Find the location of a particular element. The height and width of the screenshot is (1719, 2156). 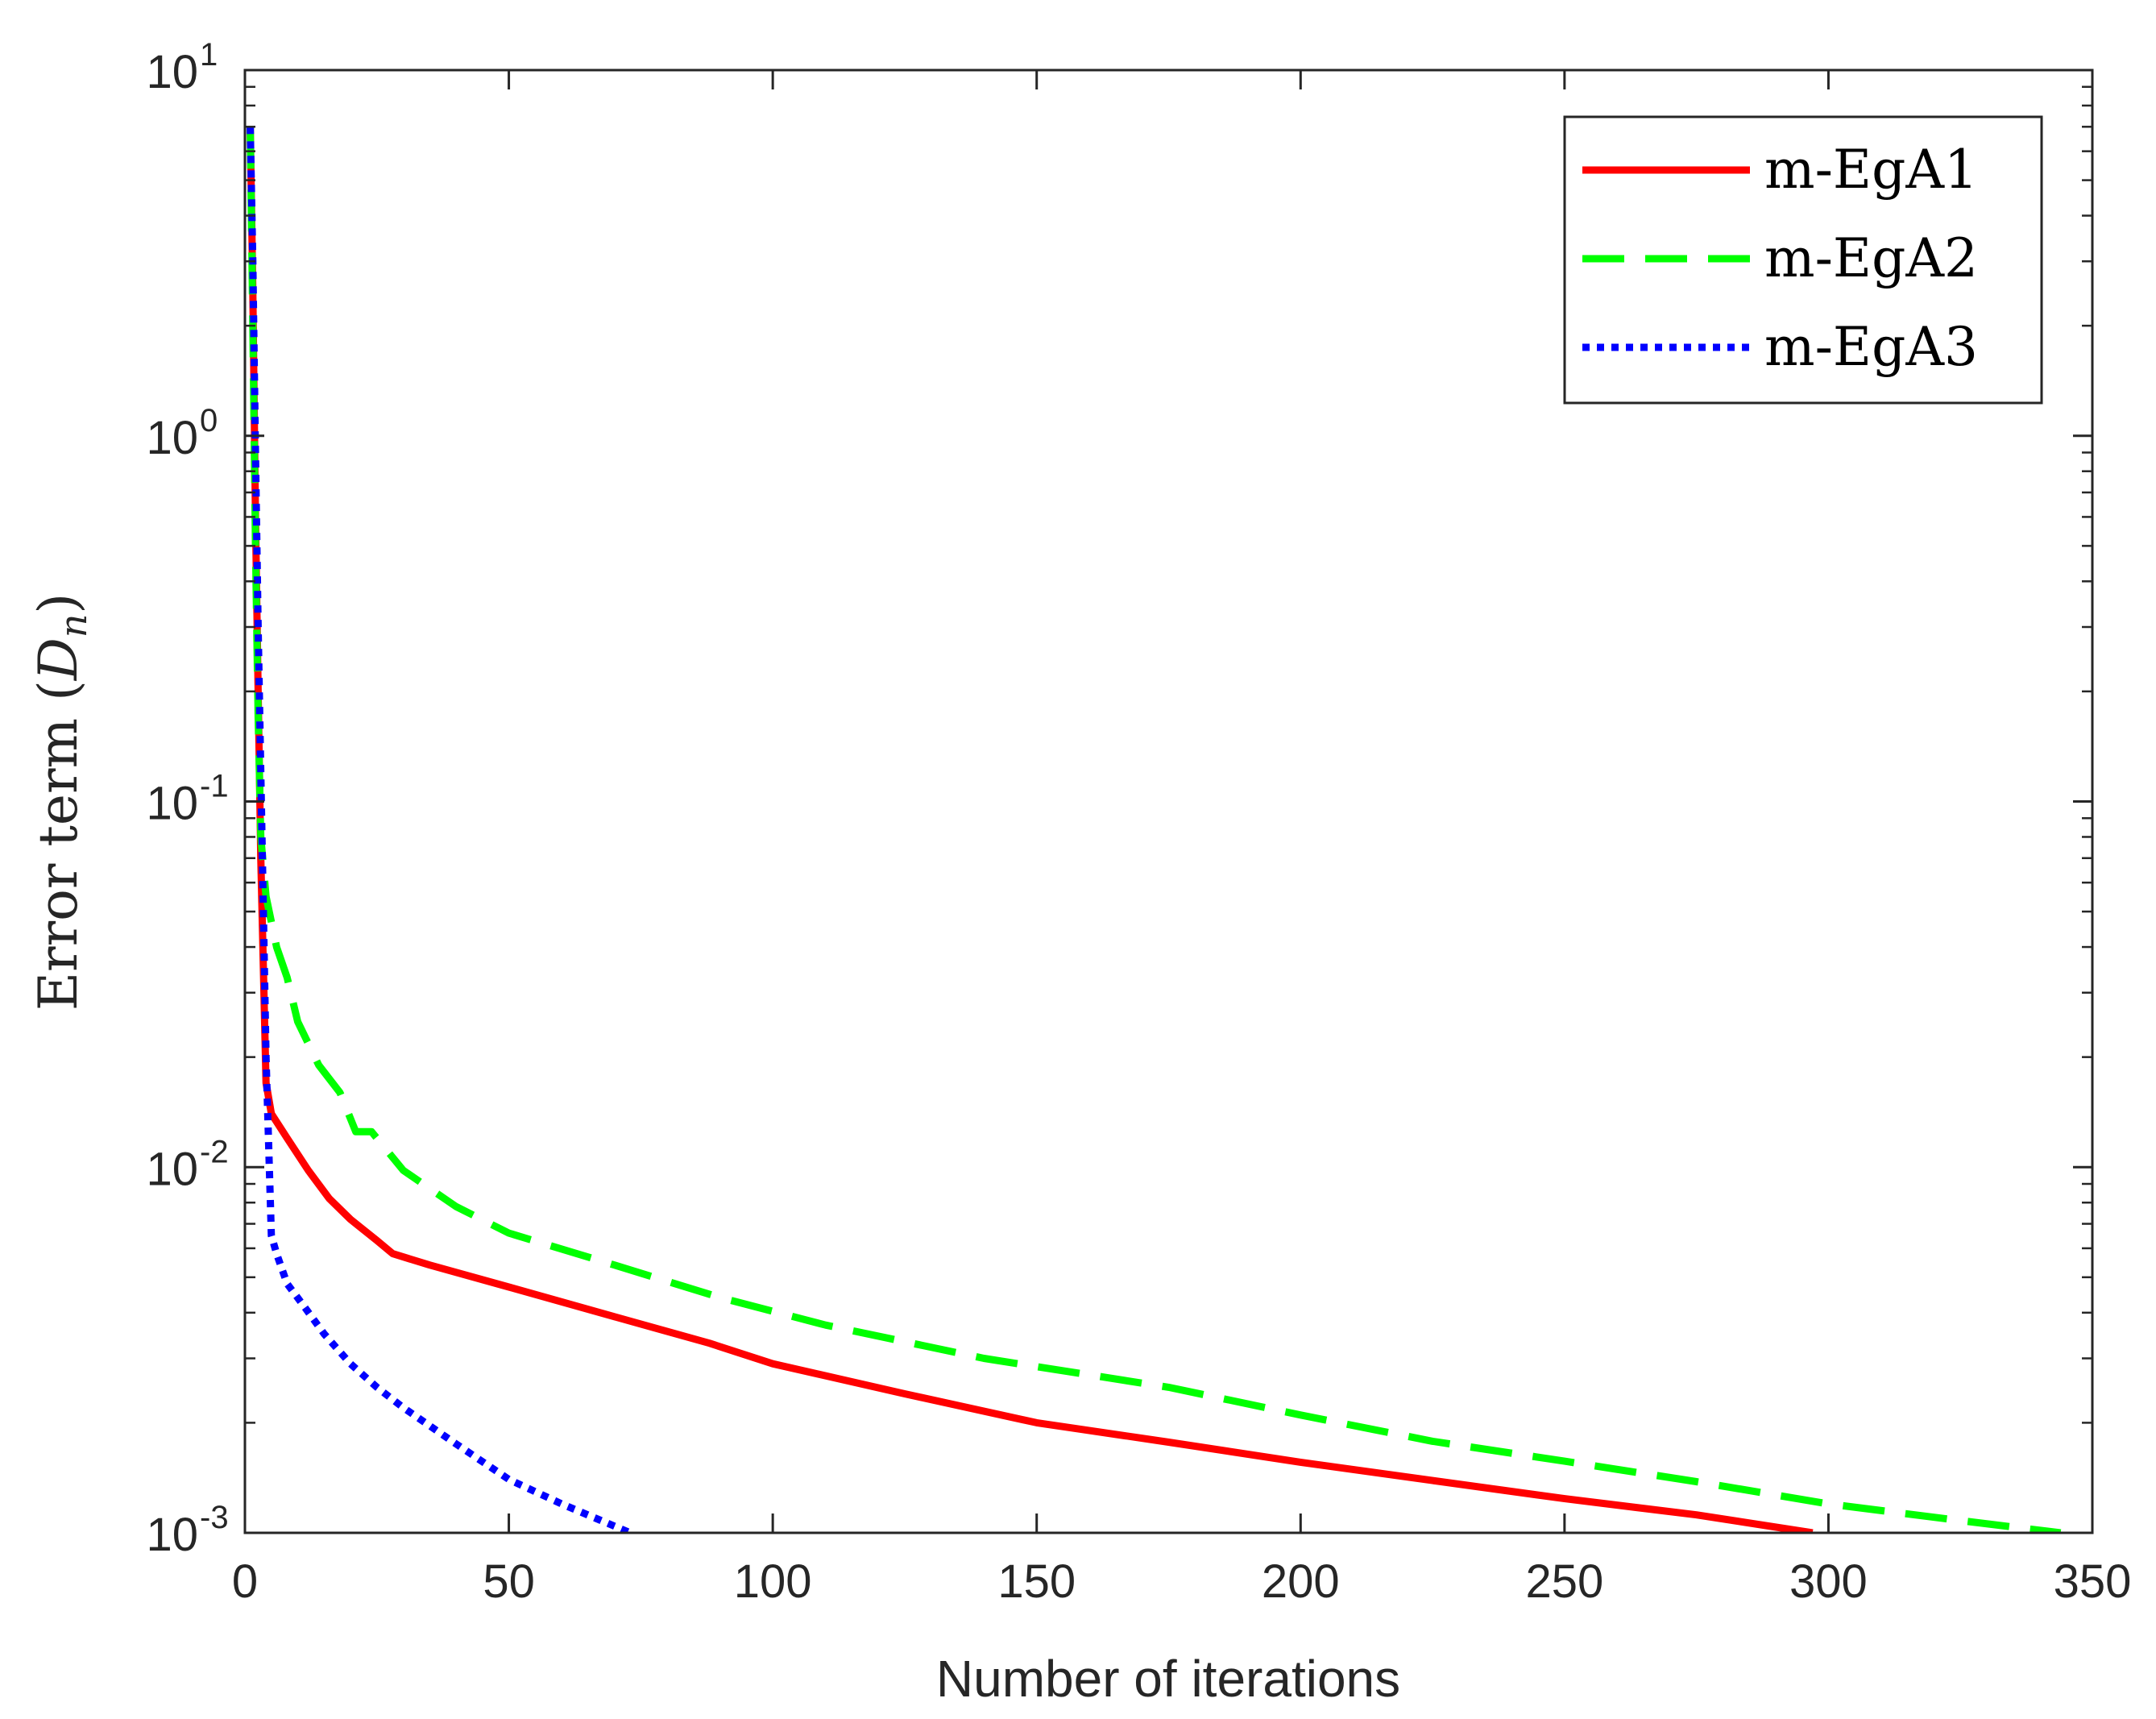

legend: m-EgA1 m-EgA2 m-EgA3 is located at coordinates (1803, 260).